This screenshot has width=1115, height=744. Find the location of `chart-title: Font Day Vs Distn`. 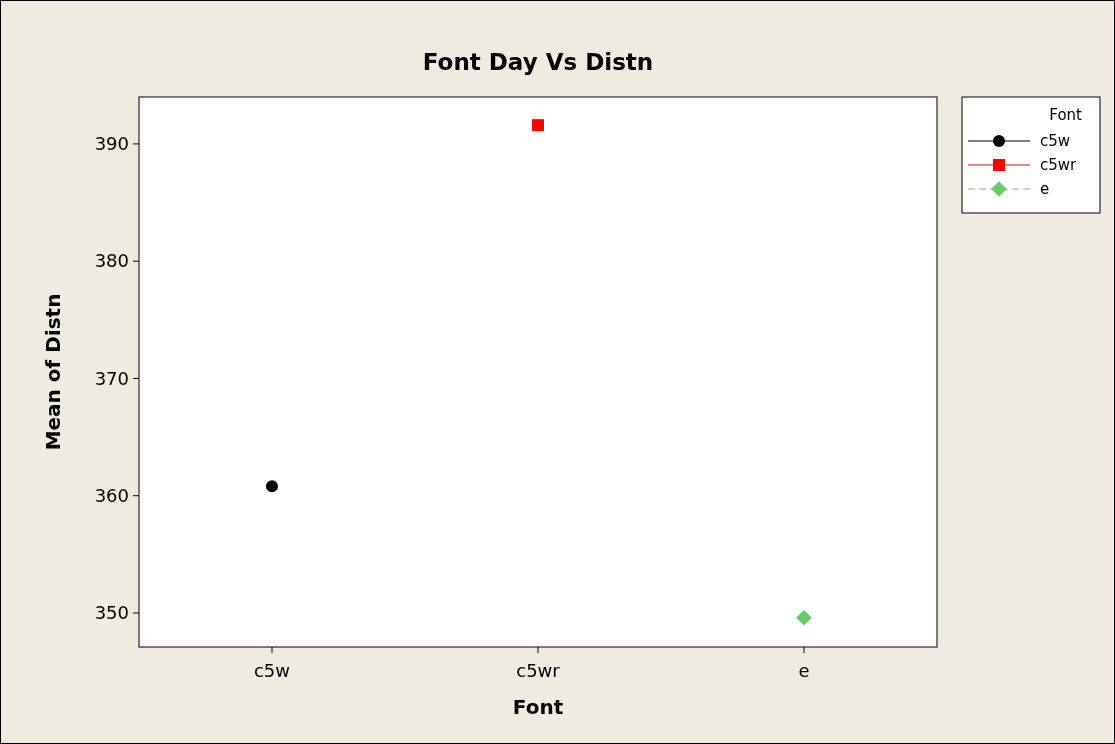

chart-title: Font Day Vs Distn is located at coordinates (538, 62).